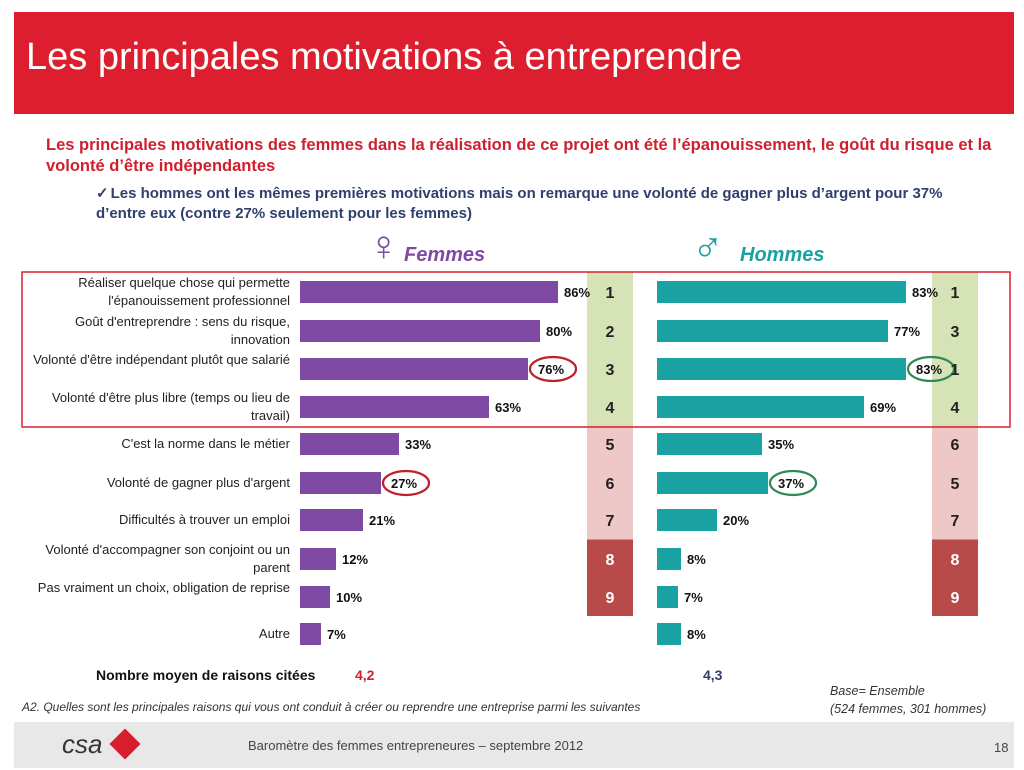 This screenshot has width=1024, height=770. What do you see at coordinates (610, 332) in the screenshot?
I see `rank-number: 2` at bounding box center [610, 332].